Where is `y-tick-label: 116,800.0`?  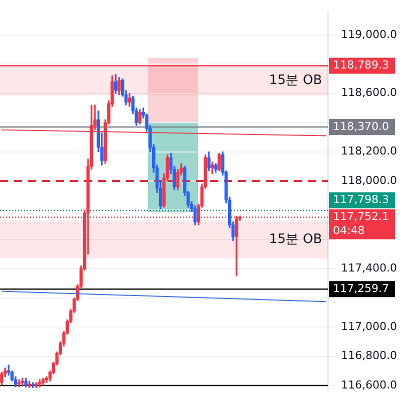 y-tick-label: 116,800.0 is located at coordinates (369, 355).